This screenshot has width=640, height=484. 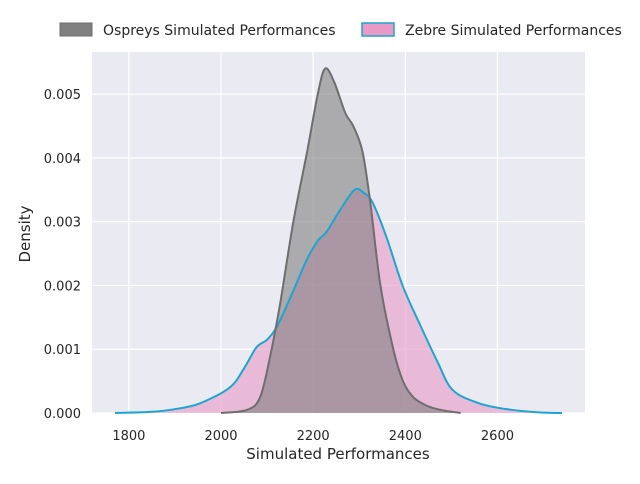 I want to click on x-tick-label: 1800, so click(x=128, y=436).